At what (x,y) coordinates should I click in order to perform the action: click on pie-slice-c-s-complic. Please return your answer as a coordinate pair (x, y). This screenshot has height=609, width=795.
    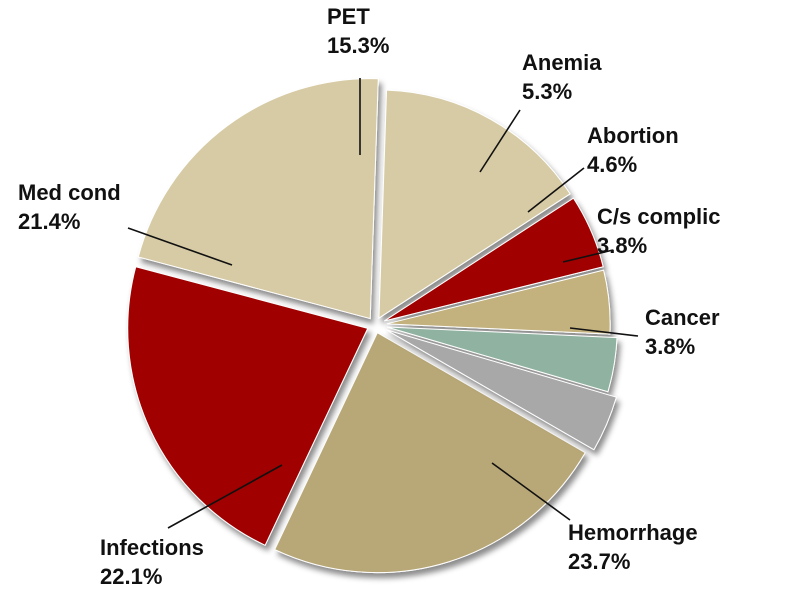
    Looking at the image, I should click on (502, 359).